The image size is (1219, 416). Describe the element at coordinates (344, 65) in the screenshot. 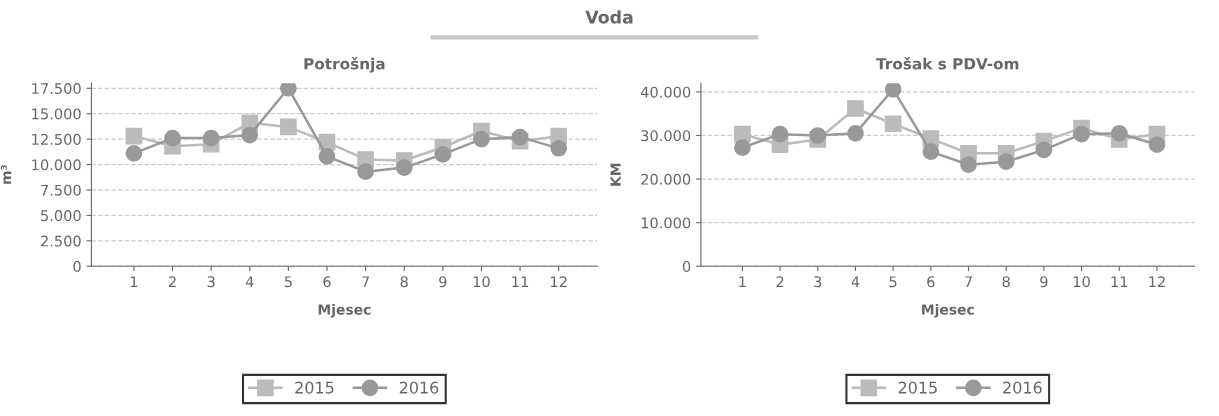

I see `chart-title: Potrošnja` at that location.